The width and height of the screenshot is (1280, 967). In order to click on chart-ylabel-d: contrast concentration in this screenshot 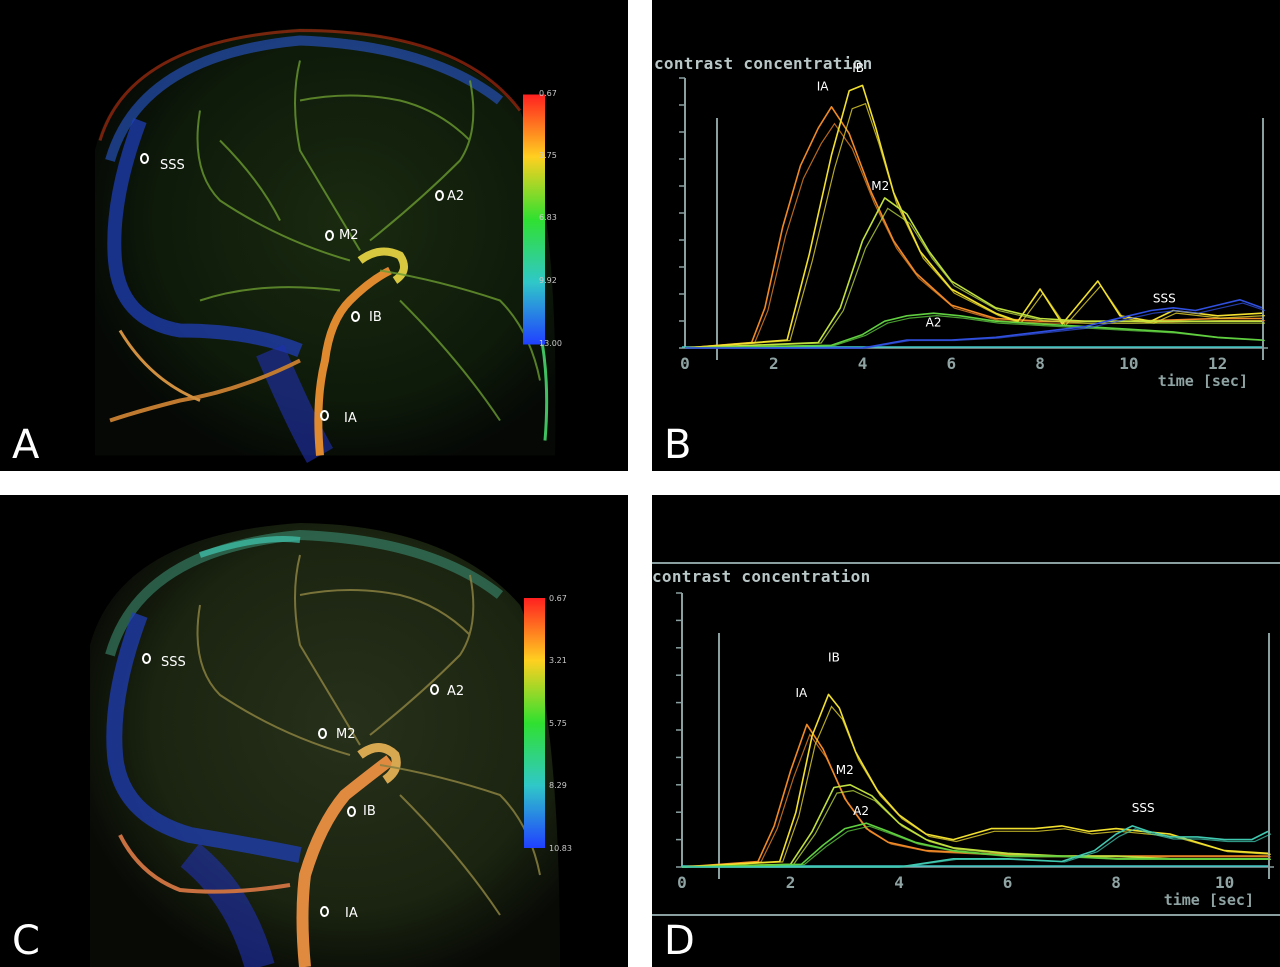, I will do `click(761, 576)`.